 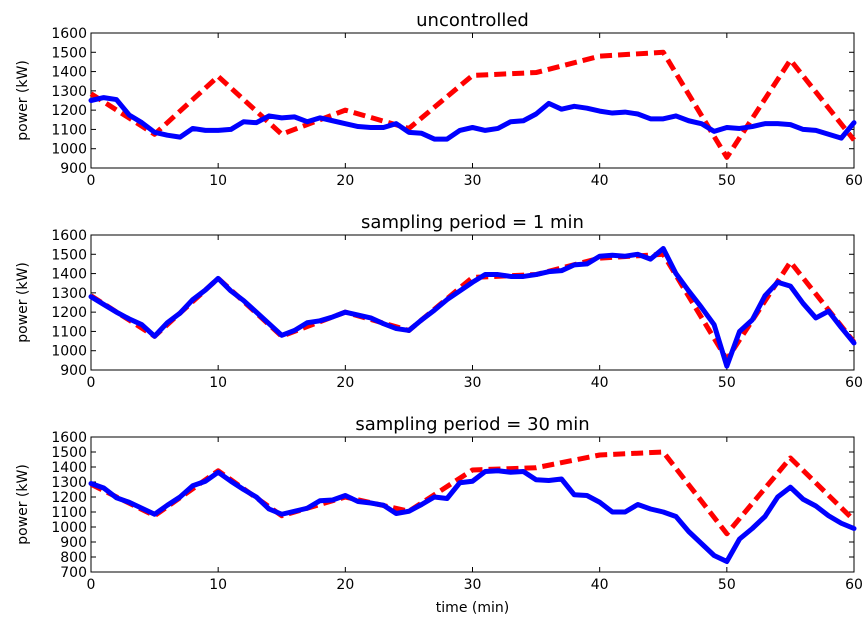 I want to click on chart2-ytick-label: 1600, so click(x=69, y=438).